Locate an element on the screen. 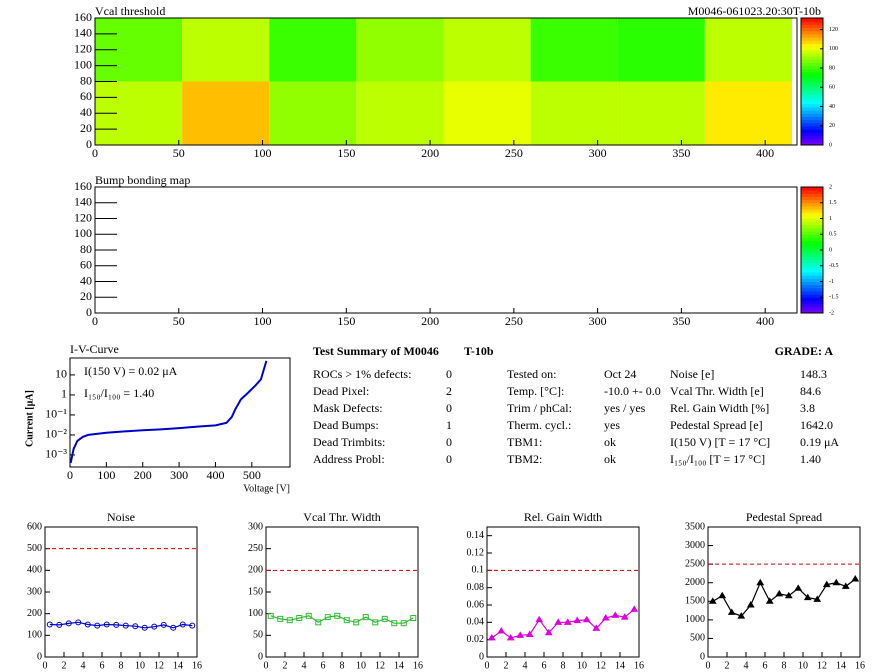 The height and width of the screenshot is (672, 896). y-tick-label: 0.1 is located at coordinates (478, 570).